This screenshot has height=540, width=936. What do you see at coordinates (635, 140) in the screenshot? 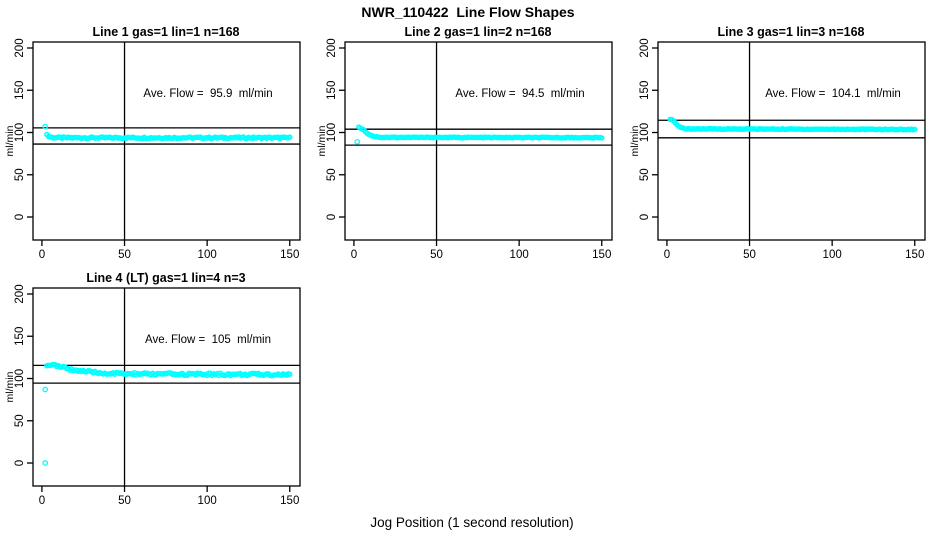
I see `panel3-y-axis-label: ml/min` at bounding box center [635, 140].